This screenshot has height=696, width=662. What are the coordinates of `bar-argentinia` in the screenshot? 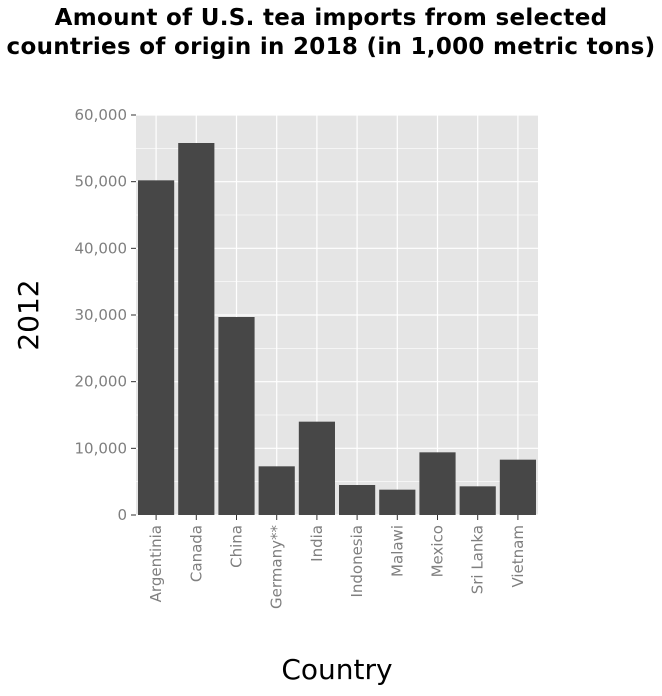 It's located at (156, 348).